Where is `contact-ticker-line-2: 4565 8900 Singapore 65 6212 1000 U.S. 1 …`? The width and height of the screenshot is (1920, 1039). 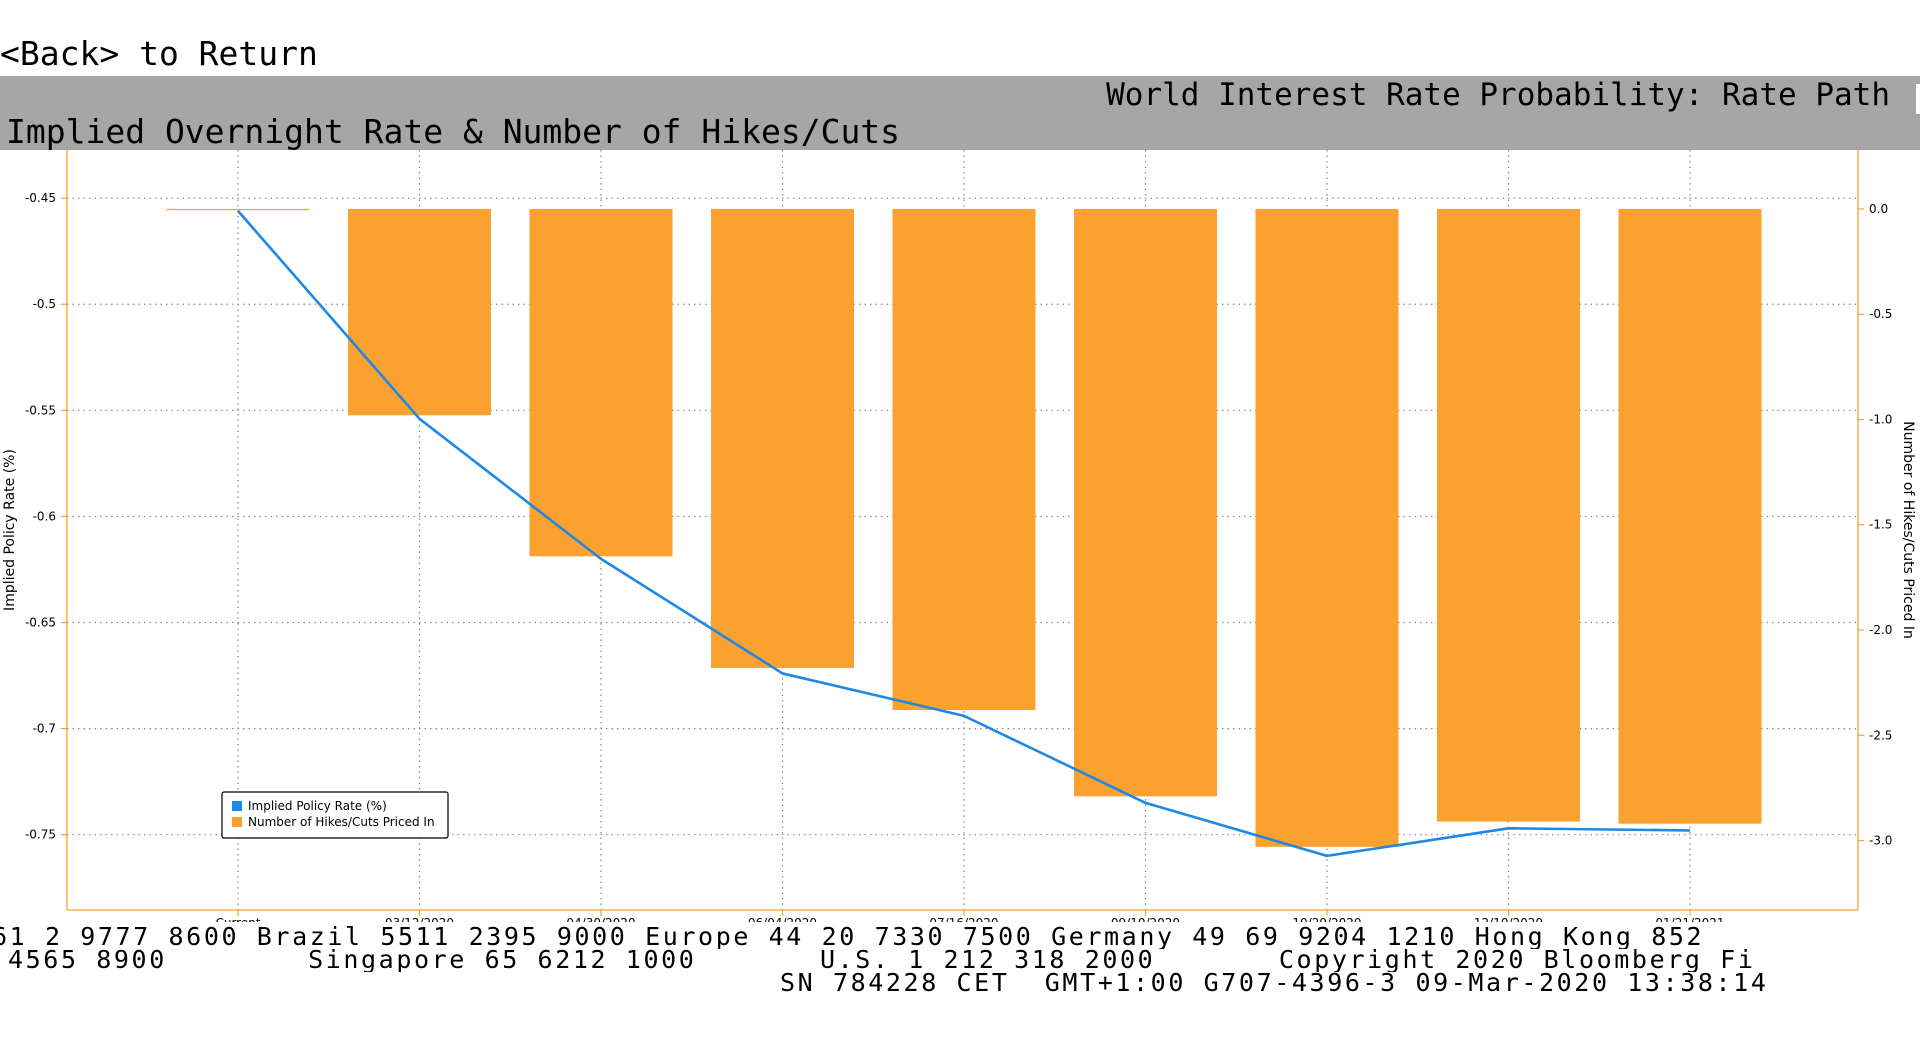
contact-ticker-line-2: 4565 8900 Singapore 65 6212 1000 U.S. 1 … is located at coordinates (882, 960).